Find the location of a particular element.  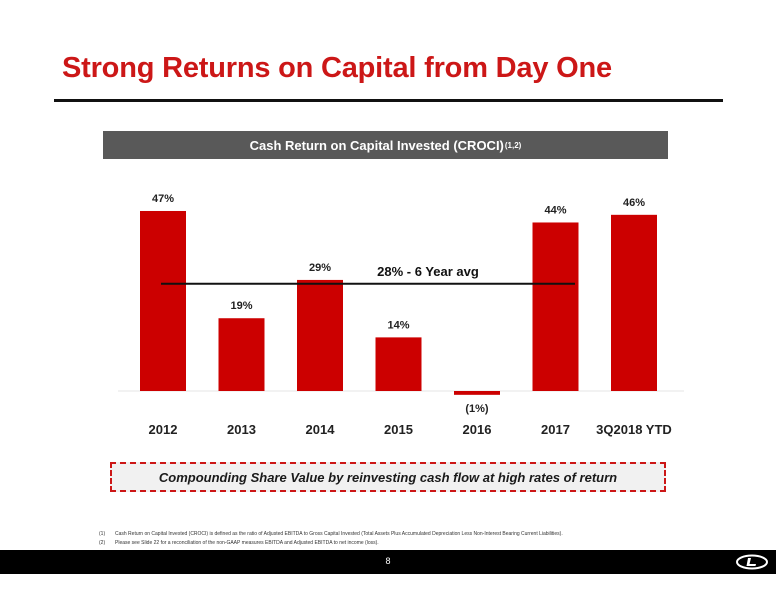

footnote-2-number: (2) is located at coordinates (102, 543).